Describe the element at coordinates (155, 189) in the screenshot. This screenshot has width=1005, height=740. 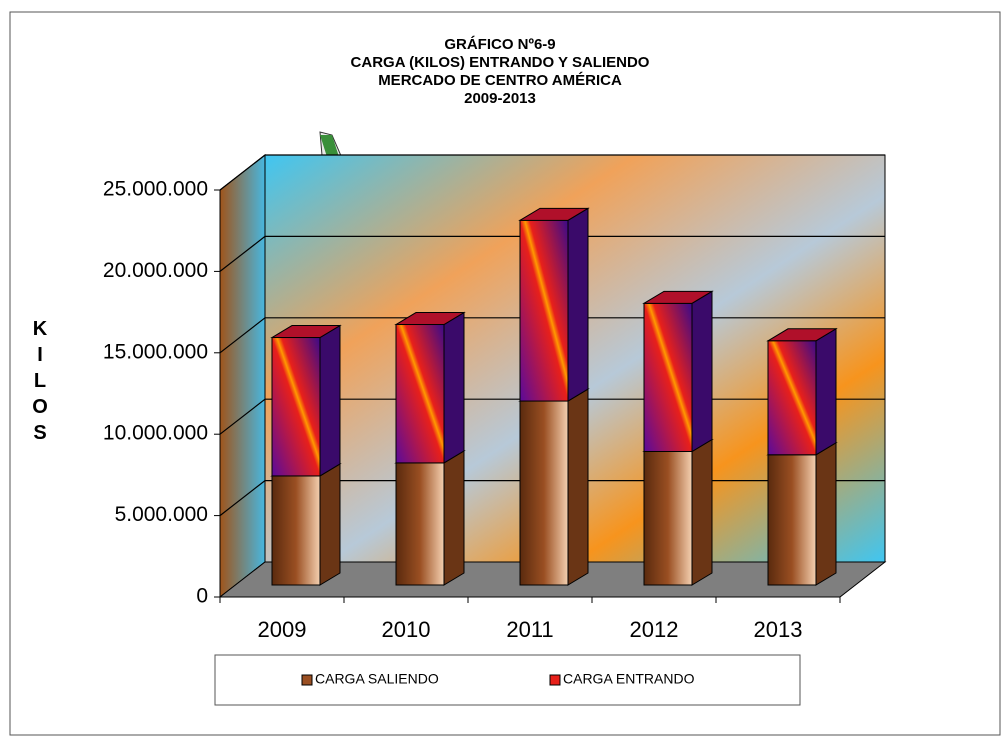
I see `y-tick-label: 25.000.000` at that location.